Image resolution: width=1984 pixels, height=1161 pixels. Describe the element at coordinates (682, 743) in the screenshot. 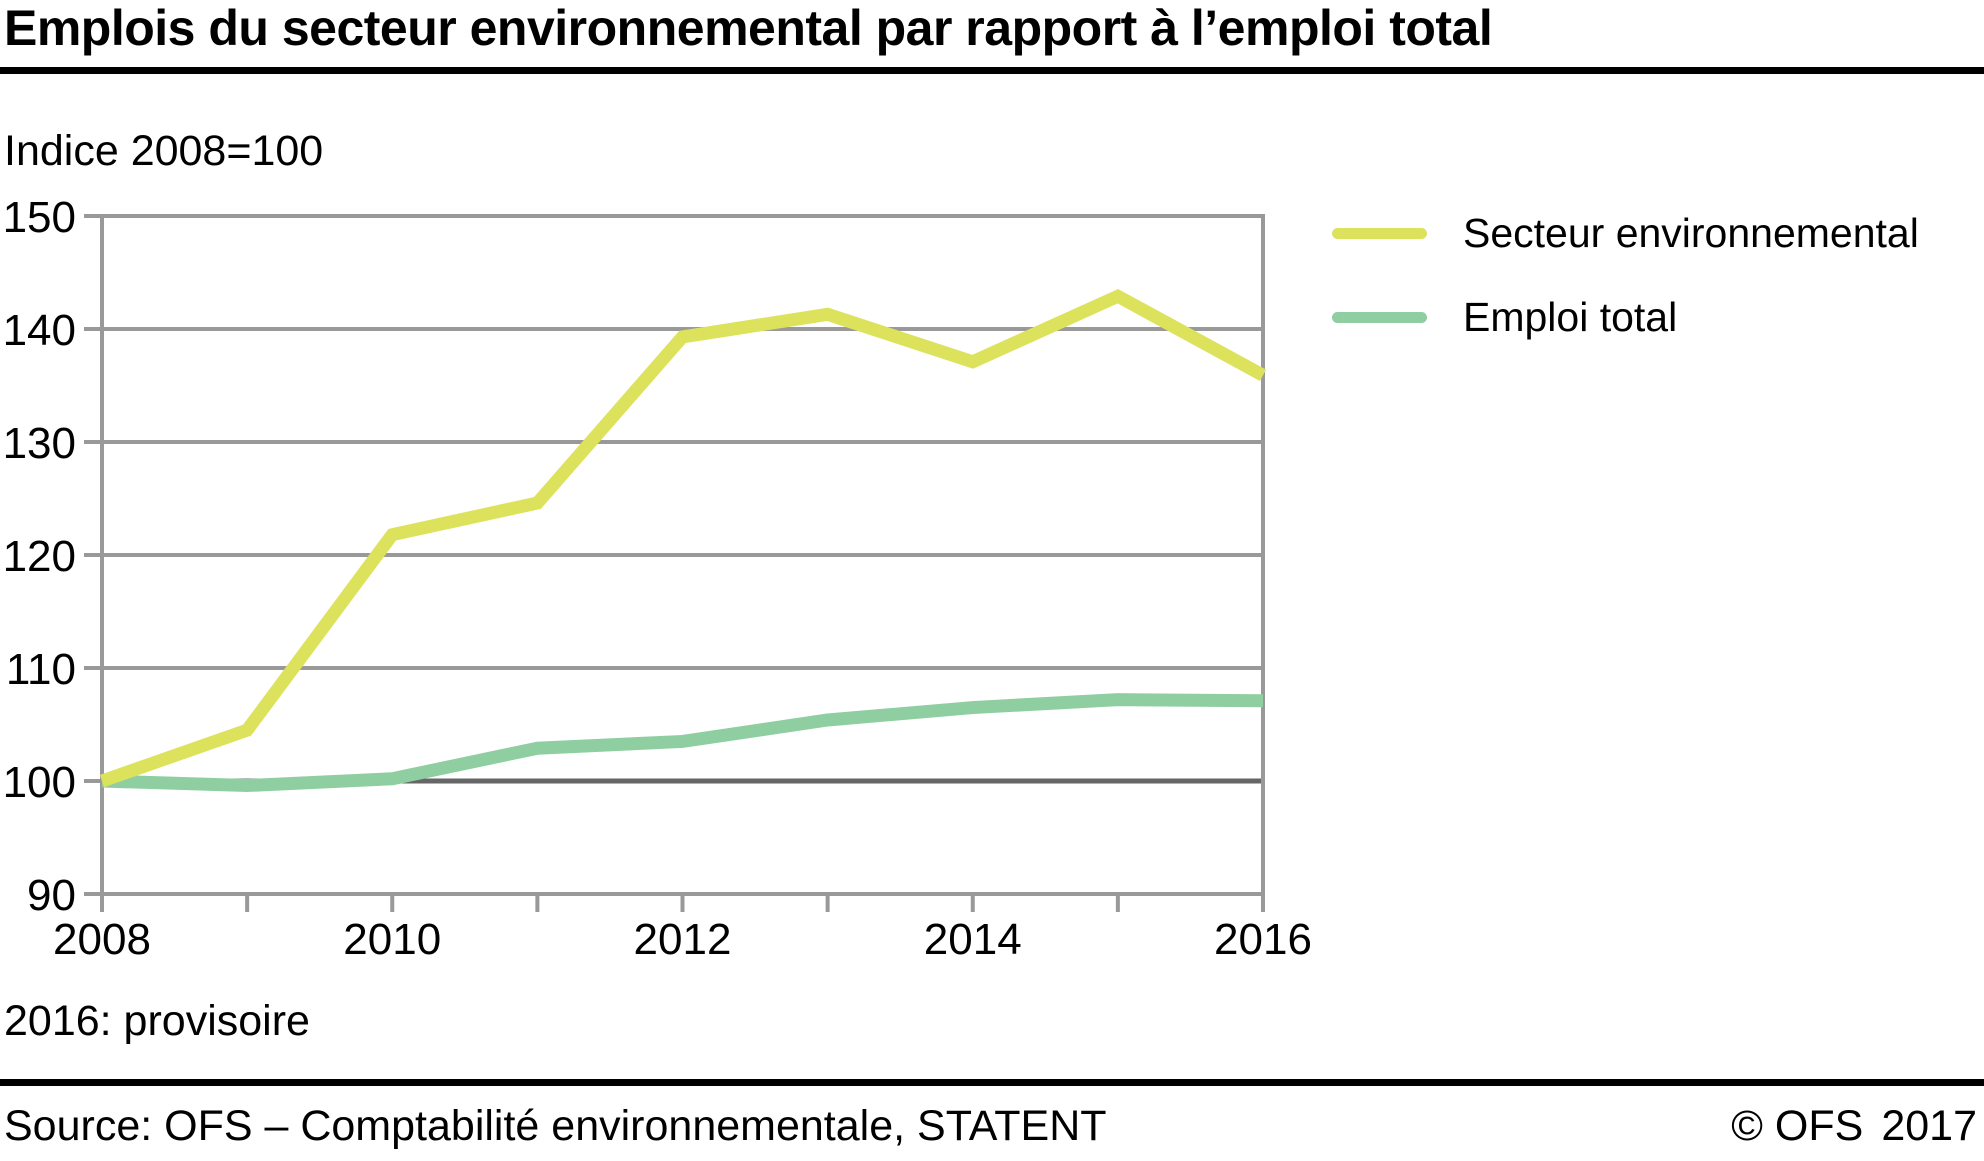

I see `series-line-emploi-total` at that location.